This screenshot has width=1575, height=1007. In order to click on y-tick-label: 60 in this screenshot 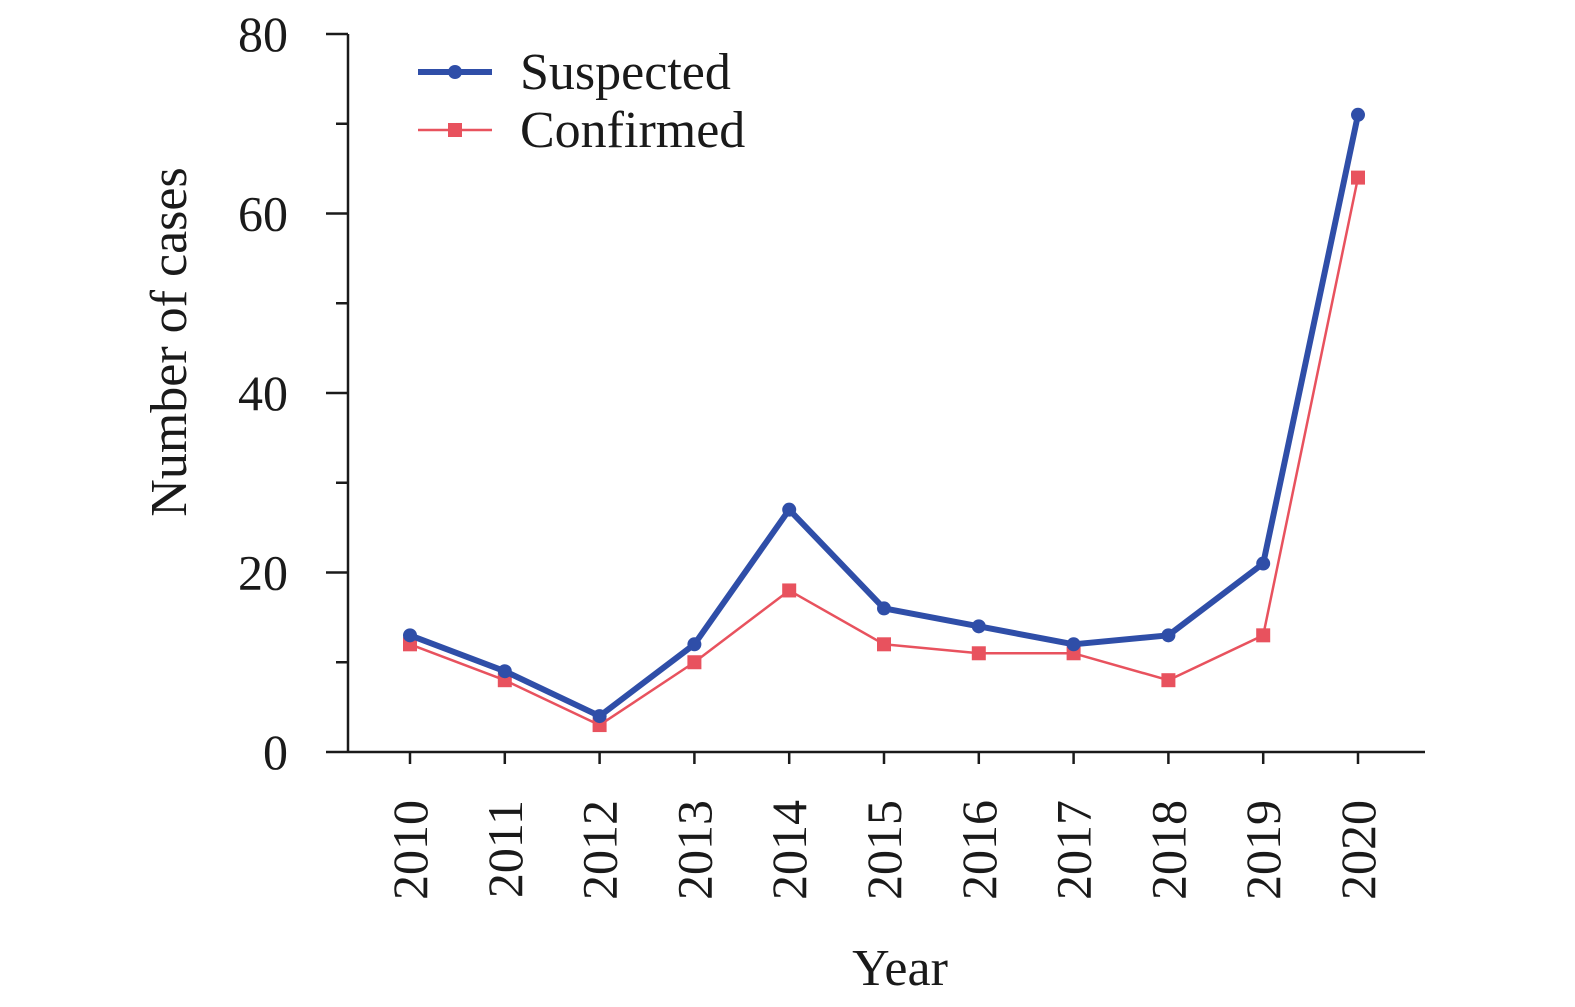, I will do `click(263, 214)`.